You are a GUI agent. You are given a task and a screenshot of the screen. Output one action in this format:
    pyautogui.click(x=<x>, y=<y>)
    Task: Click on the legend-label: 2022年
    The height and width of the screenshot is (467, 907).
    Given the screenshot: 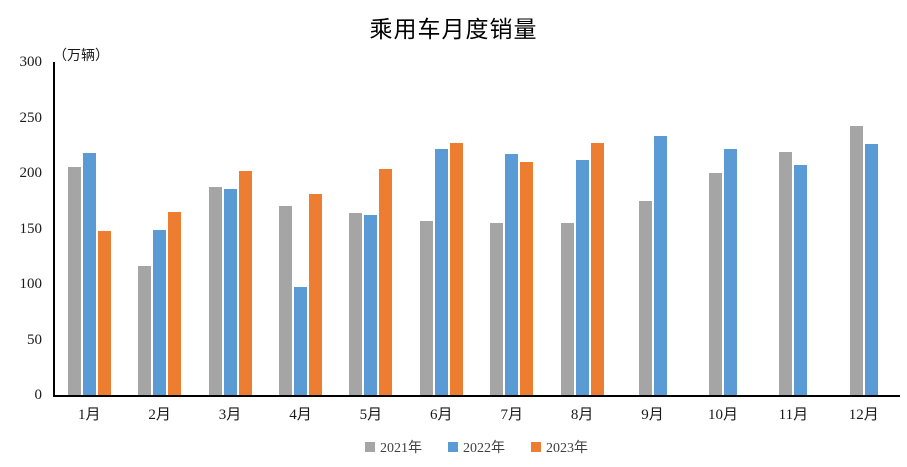 What is the action you would take?
    pyautogui.click(x=484, y=448)
    